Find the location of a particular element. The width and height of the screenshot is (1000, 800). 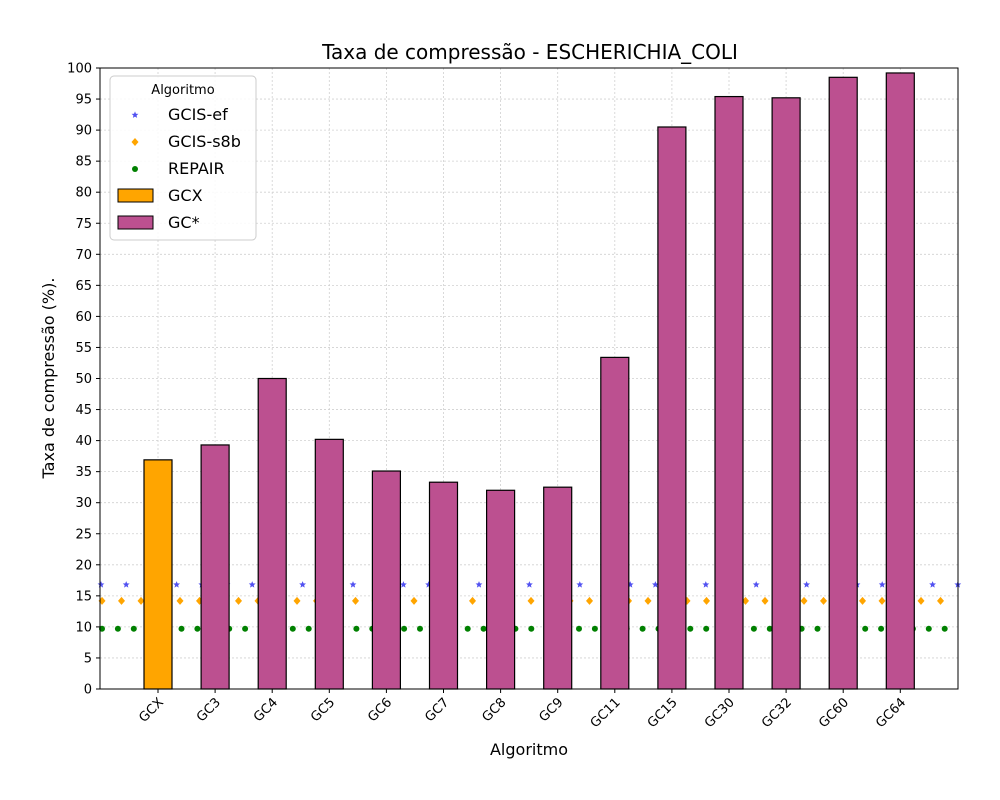

y-tick-label: 0 is located at coordinates (88, 690).